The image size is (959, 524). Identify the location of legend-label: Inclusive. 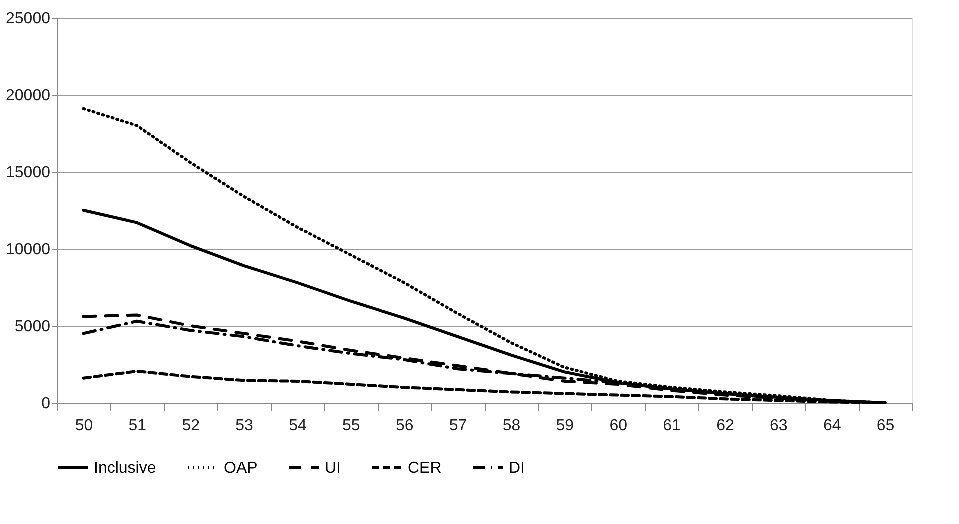
(125, 468).